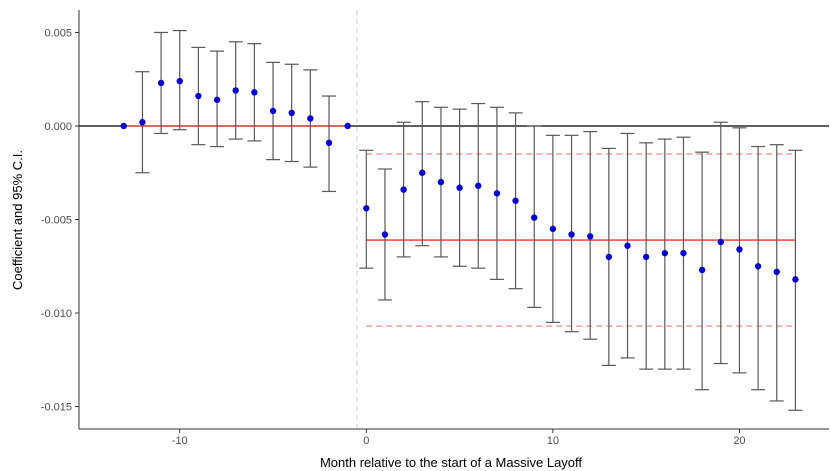  Describe the element at coordinates (58, 33) in the screenshot. I see `y-tick-label: 0.005` at that location.